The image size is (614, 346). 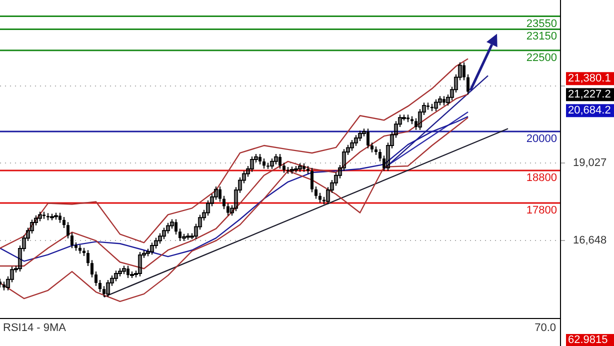 I want to click on text: 62.9815, so click(x=588, y=340).